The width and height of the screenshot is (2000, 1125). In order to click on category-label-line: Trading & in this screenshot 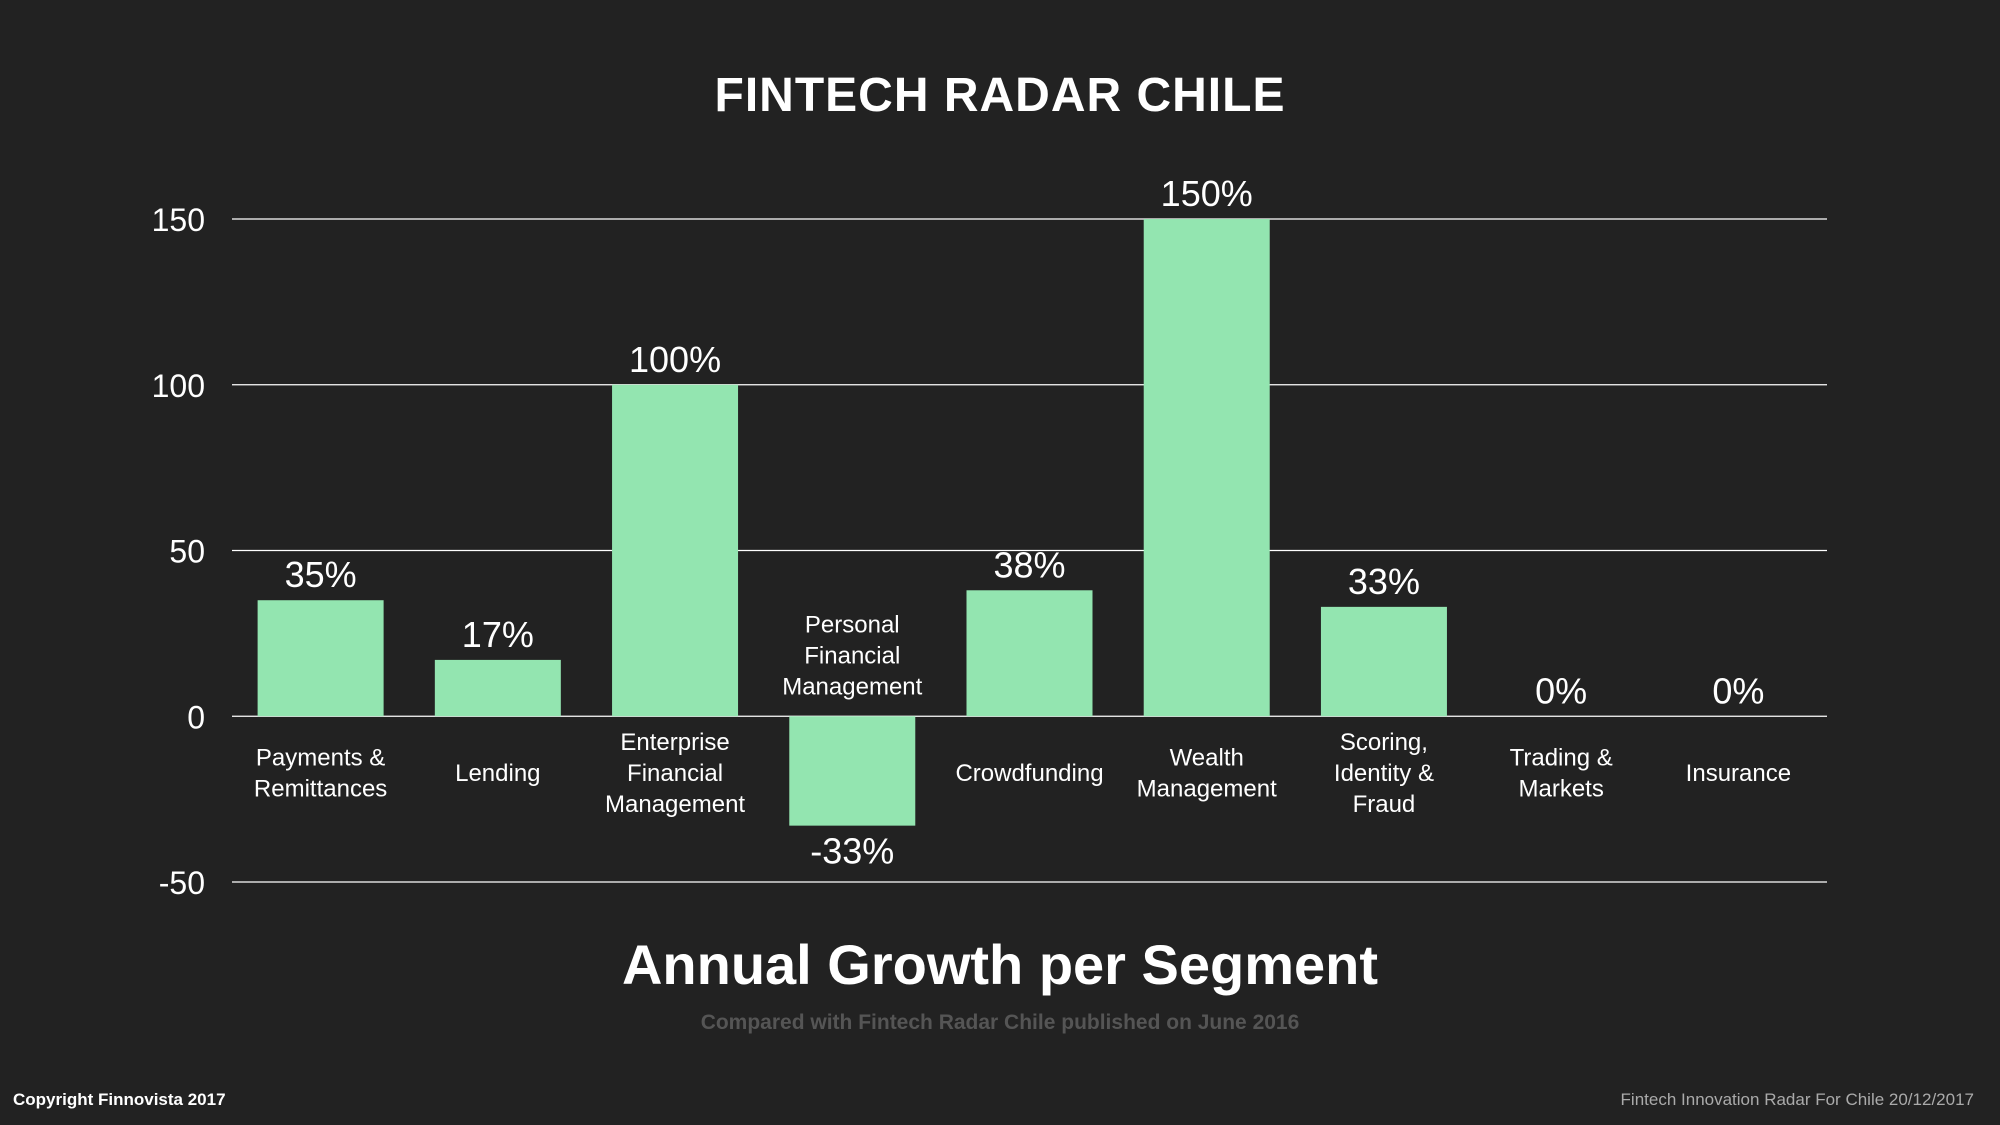, I will do `click(1561, 758)`.